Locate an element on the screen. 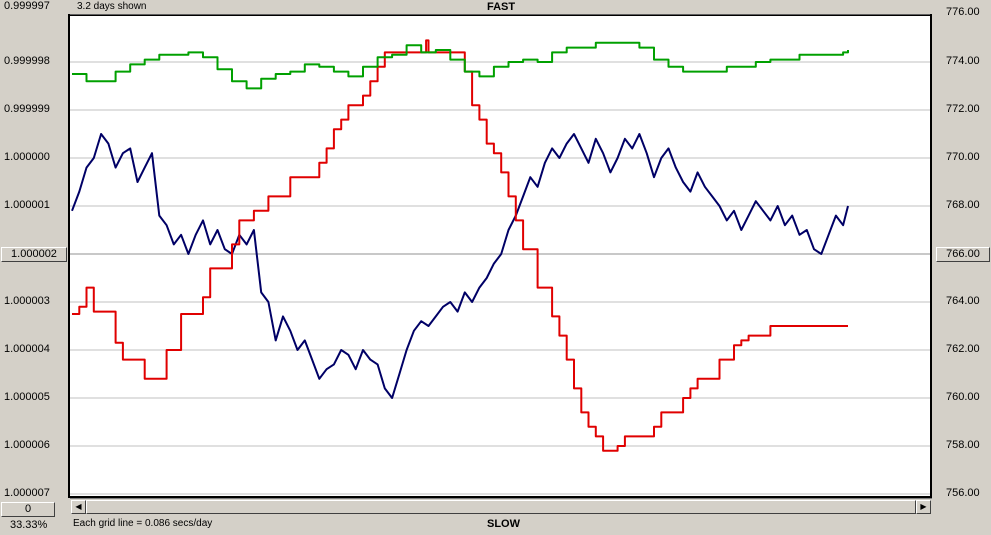 The image size is (991, 535). scroll-right-button: ▶ is located at coordinates (923, 507).